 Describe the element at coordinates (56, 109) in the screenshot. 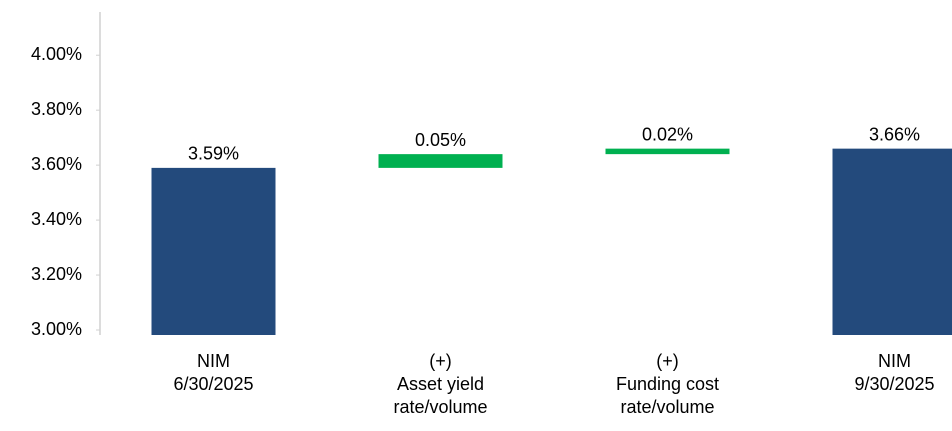

I see `y-tick-label: 3.80%` at that location.